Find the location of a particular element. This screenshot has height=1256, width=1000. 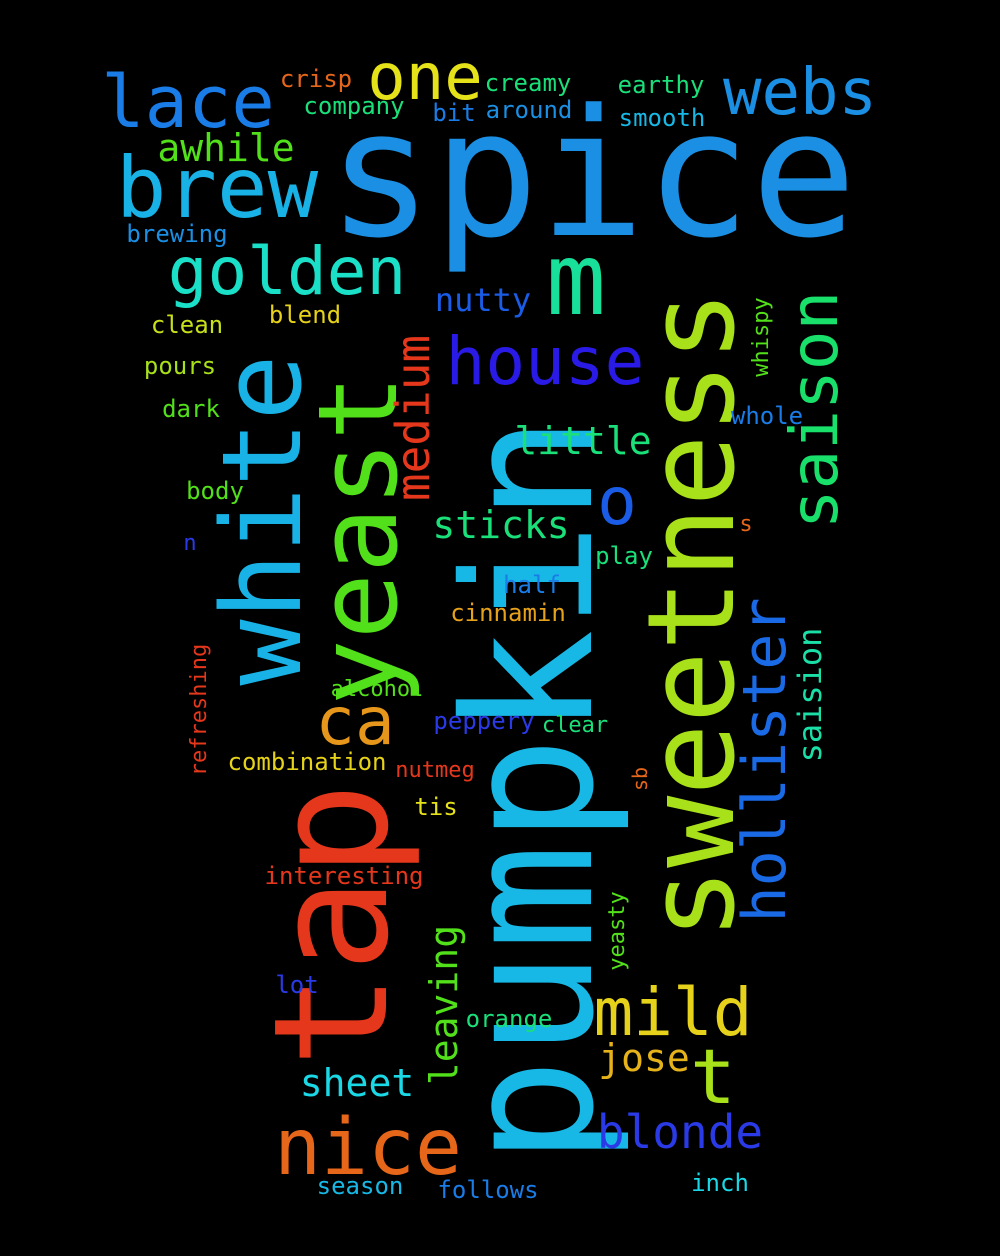

word-little: little is located at coordinates (583, 441).